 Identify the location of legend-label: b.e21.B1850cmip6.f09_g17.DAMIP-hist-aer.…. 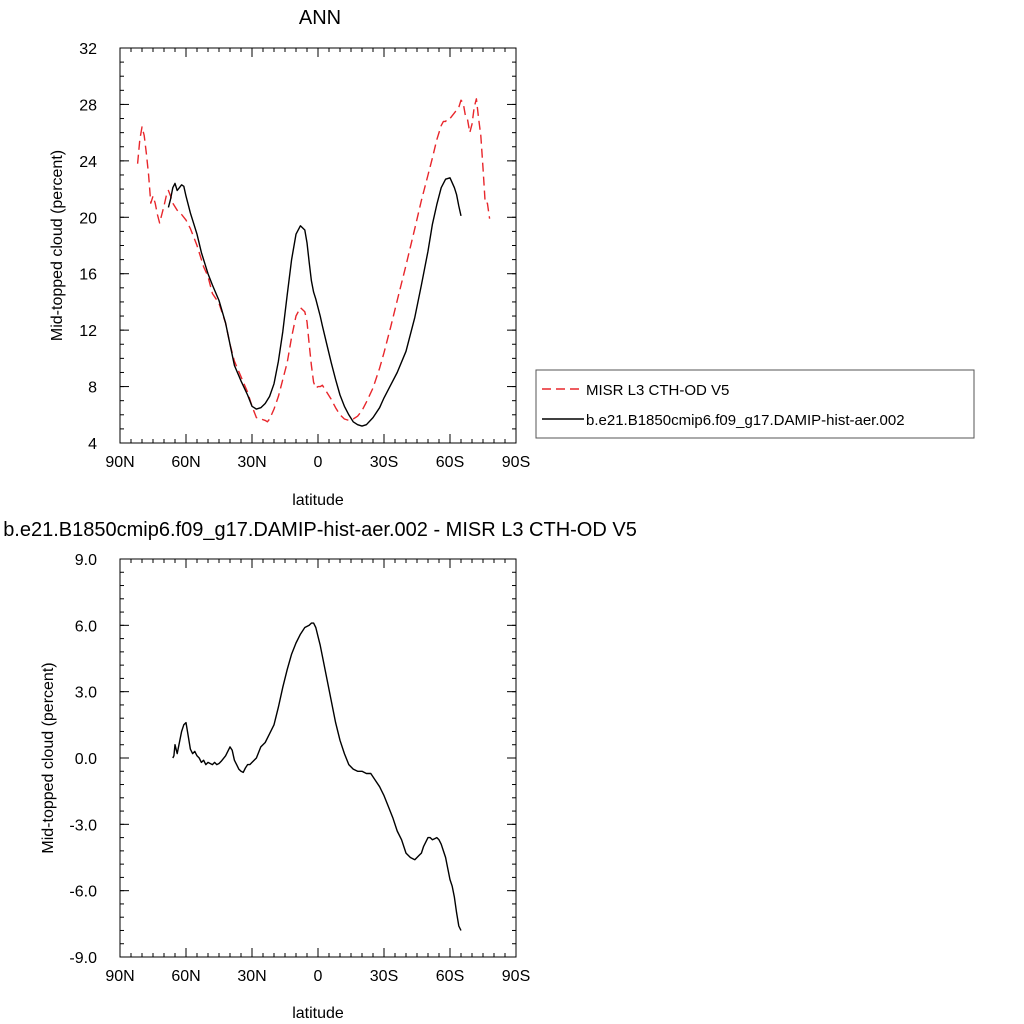
(745, 420).